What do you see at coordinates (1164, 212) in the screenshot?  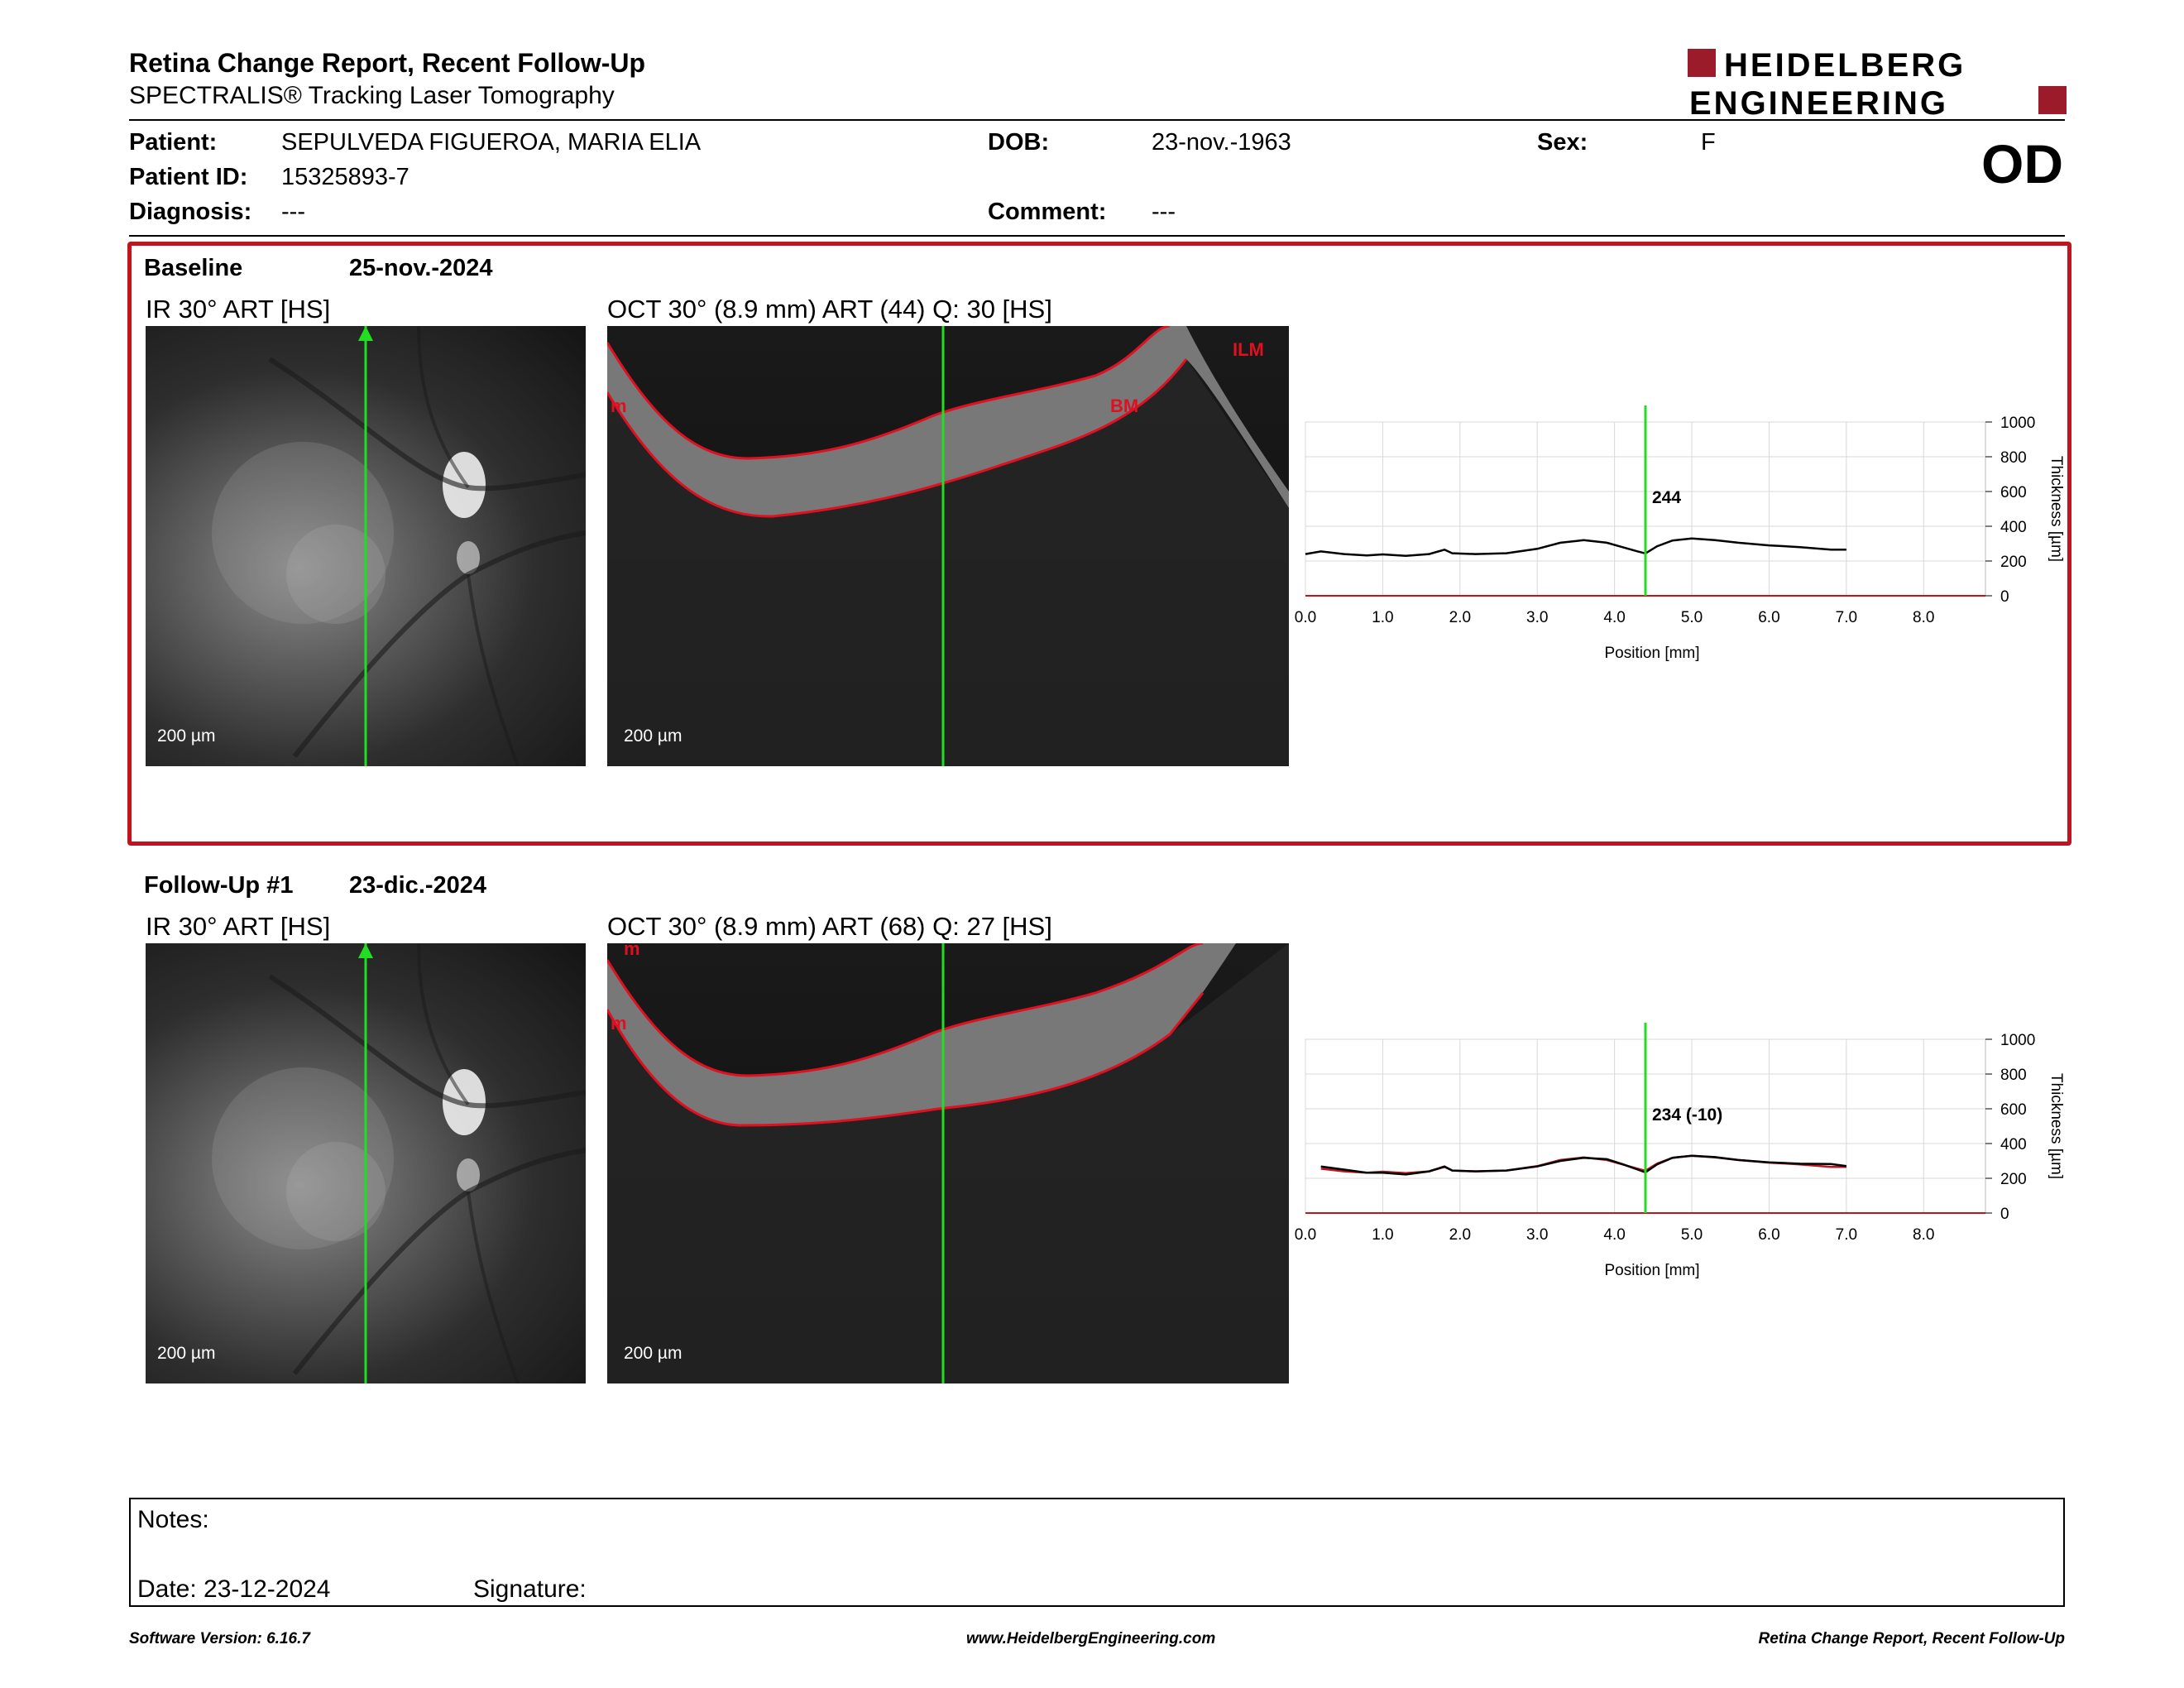 I see `comment-value: ---` at bounding box center [1164, 212].